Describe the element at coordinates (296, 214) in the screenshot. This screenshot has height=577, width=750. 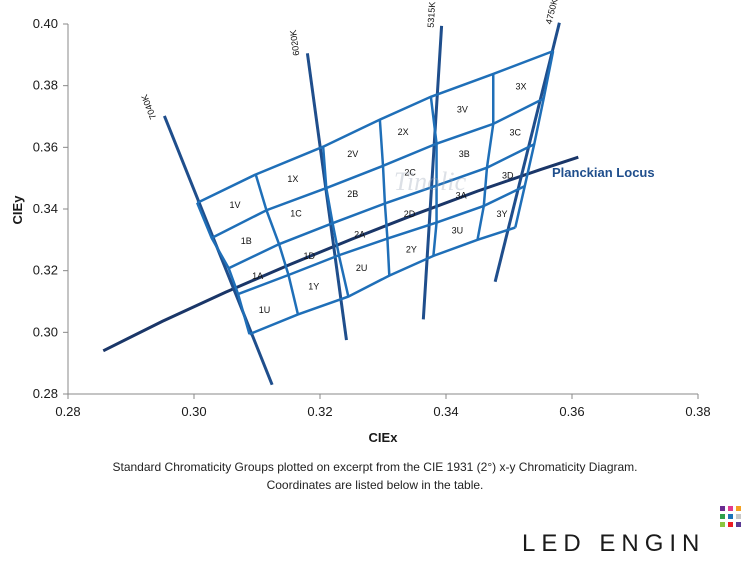
I see `bin-label-1c: 1C` at that location.